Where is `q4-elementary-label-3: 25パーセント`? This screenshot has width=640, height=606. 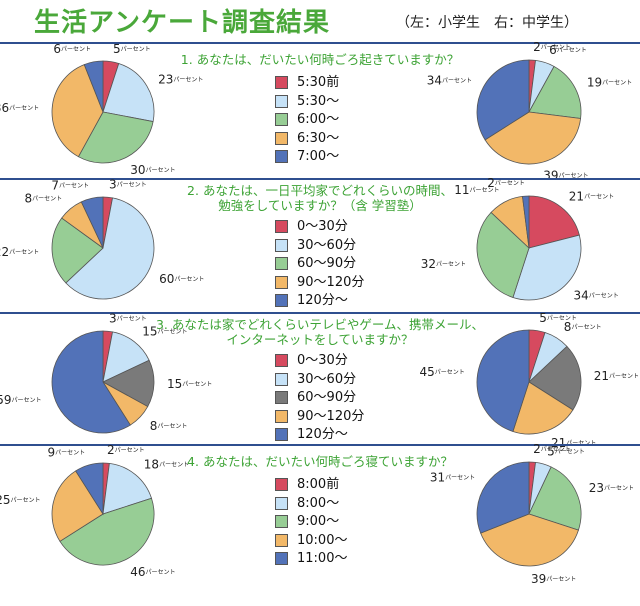 q4-elementary-label-3: 25パーセント is located at coordinates (20, 500).